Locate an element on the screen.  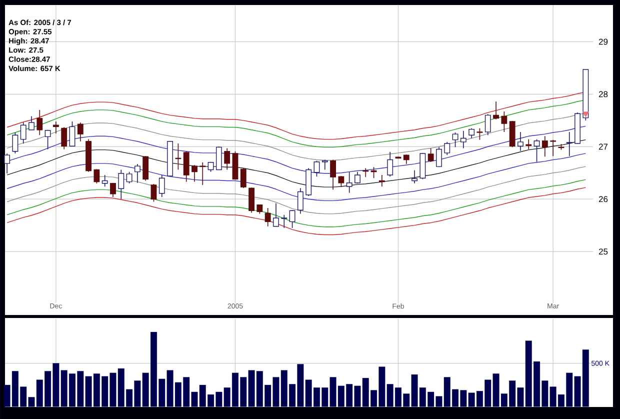
y-tick-label: 28 is located at coordinates (603, 94).